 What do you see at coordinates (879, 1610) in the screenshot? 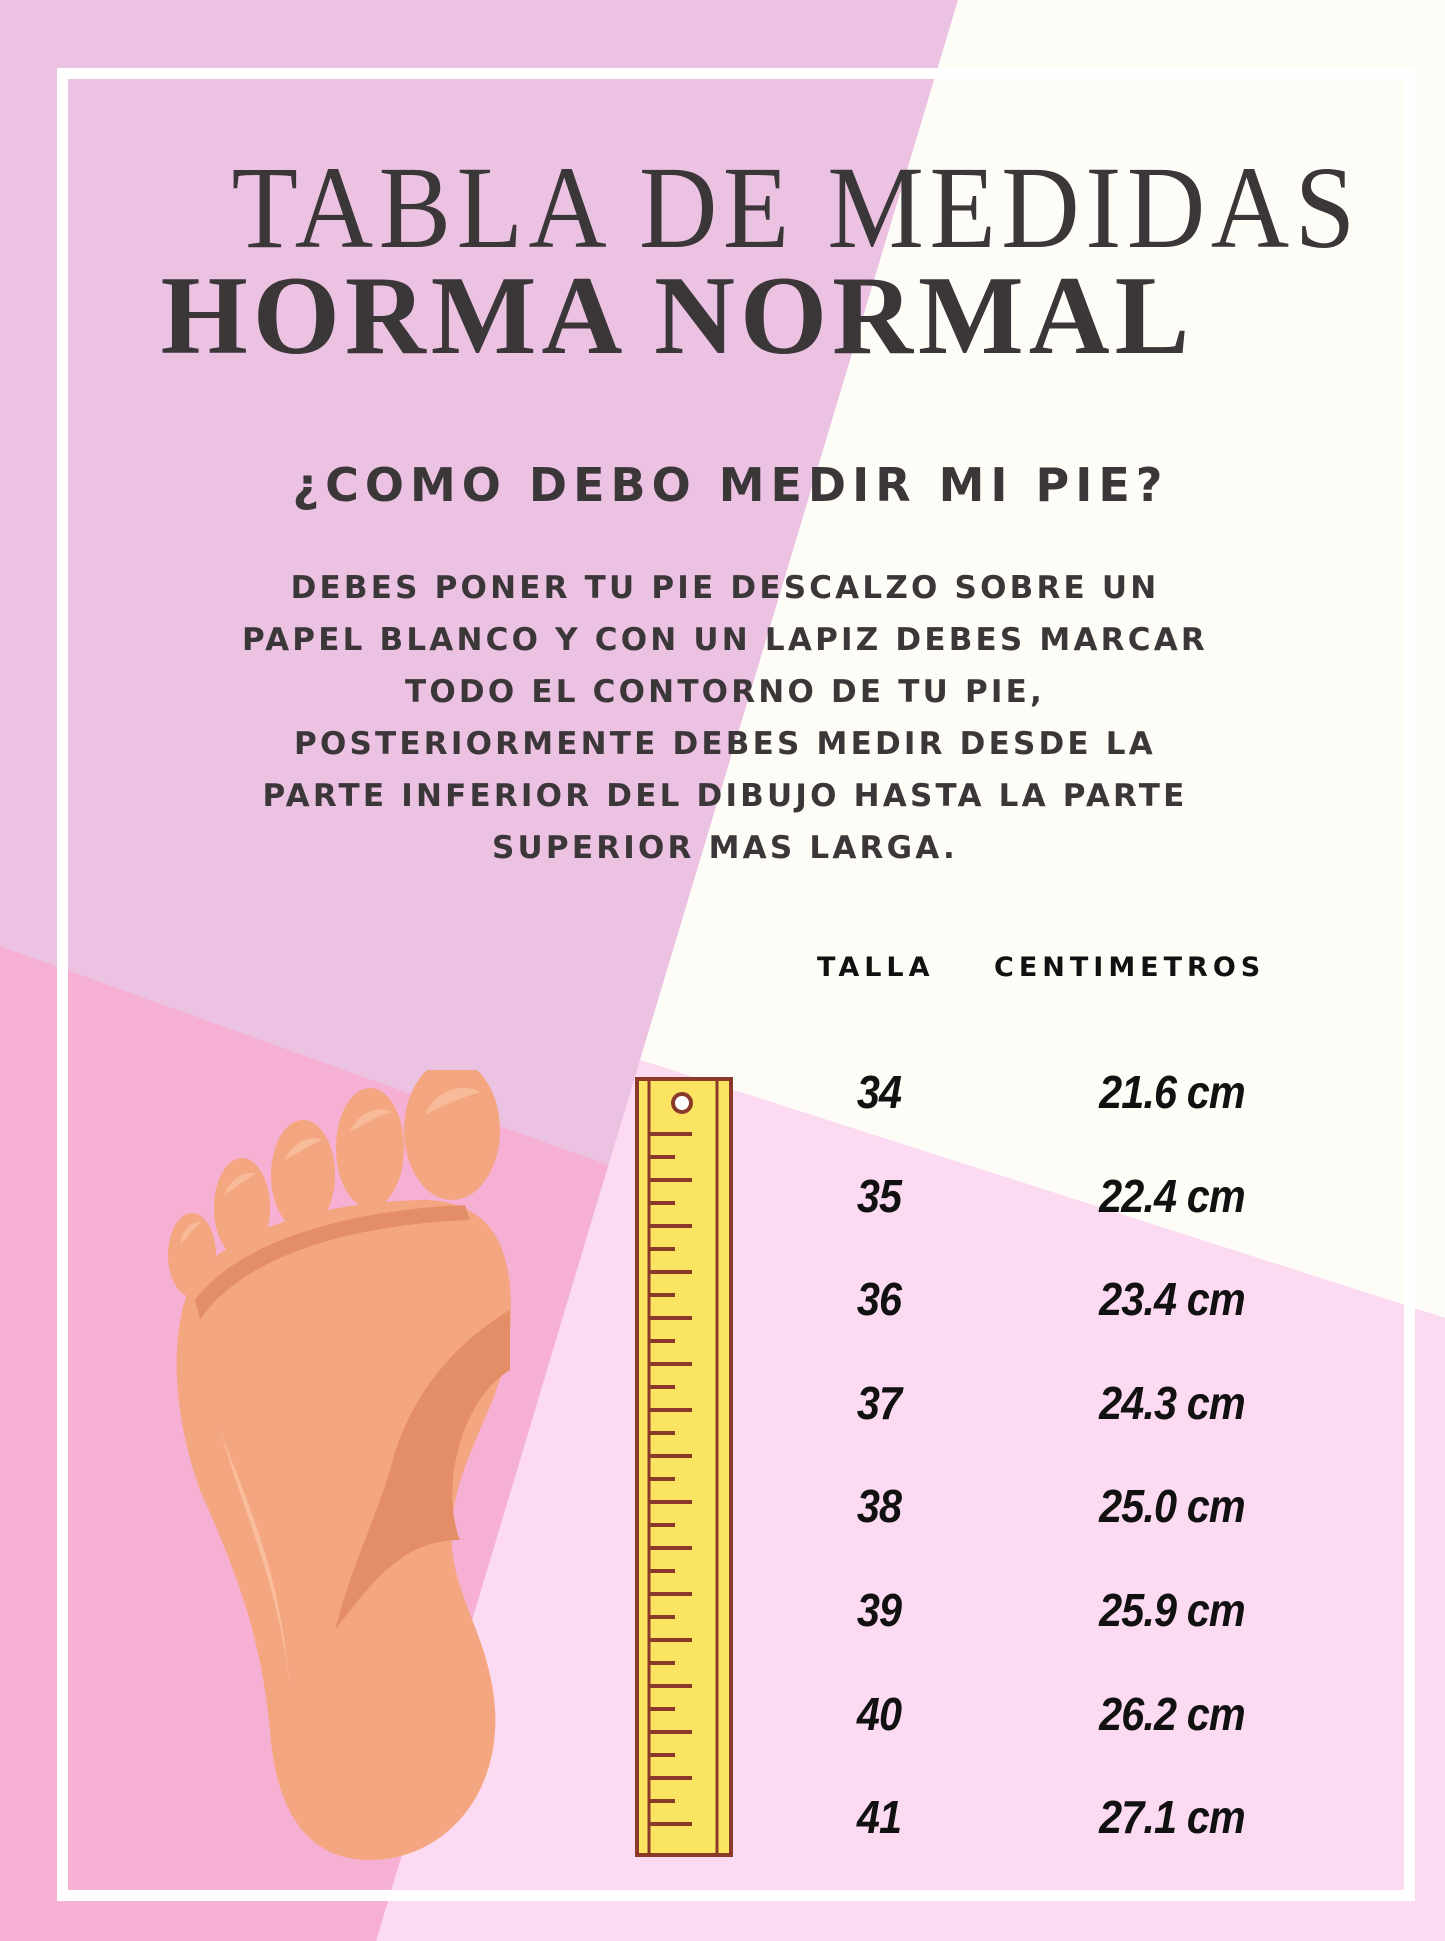
I see `size-talla: 39` at bounding box center [879, 1610].